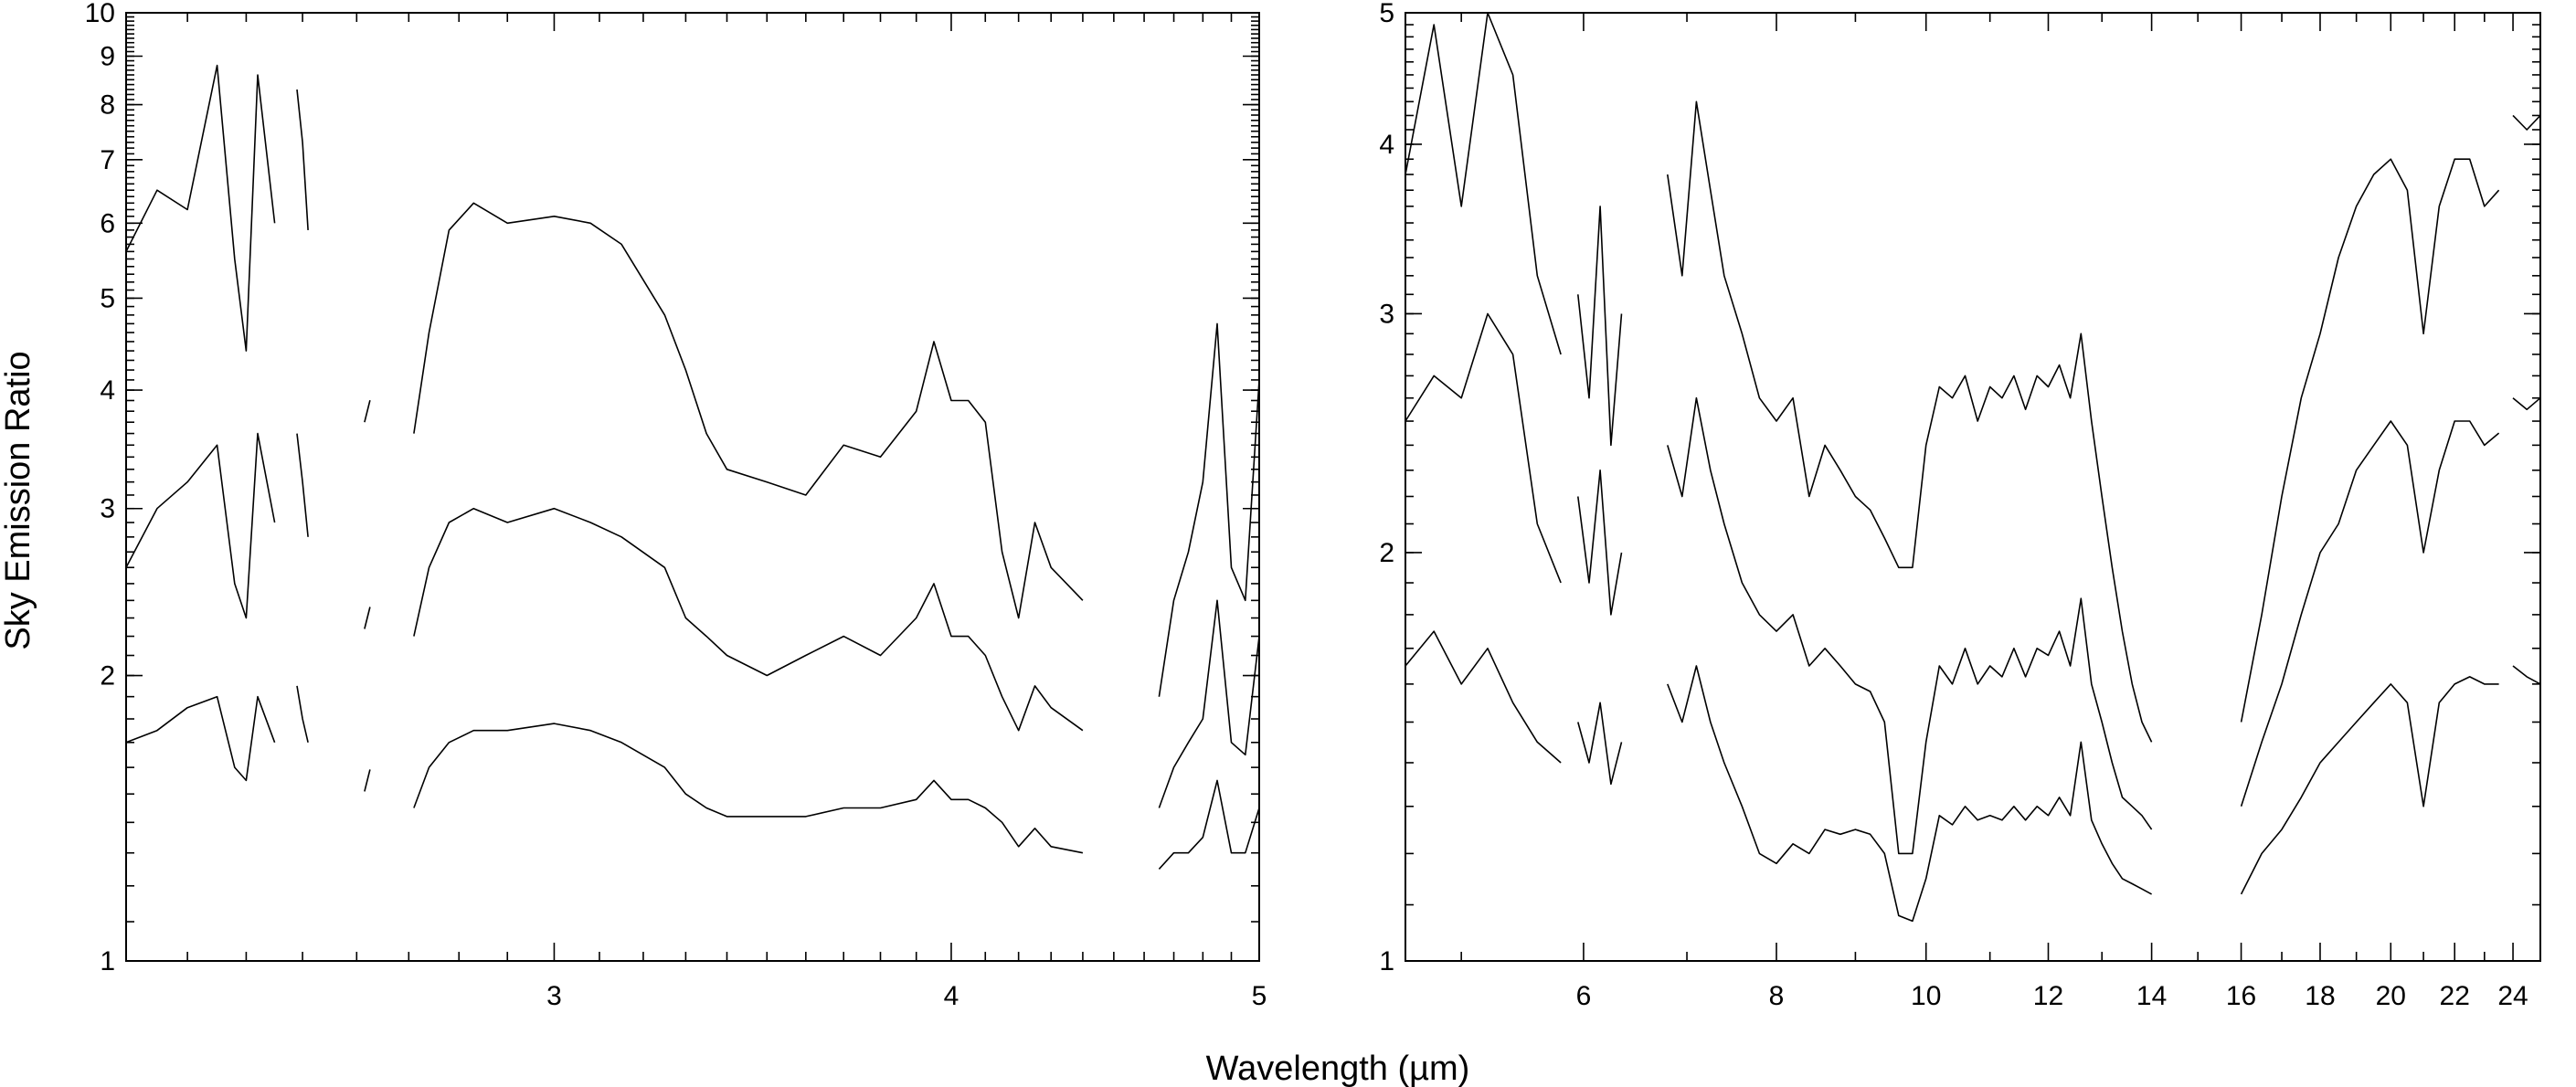  I want to click on y-tick-label: 7, so click(107, 160).